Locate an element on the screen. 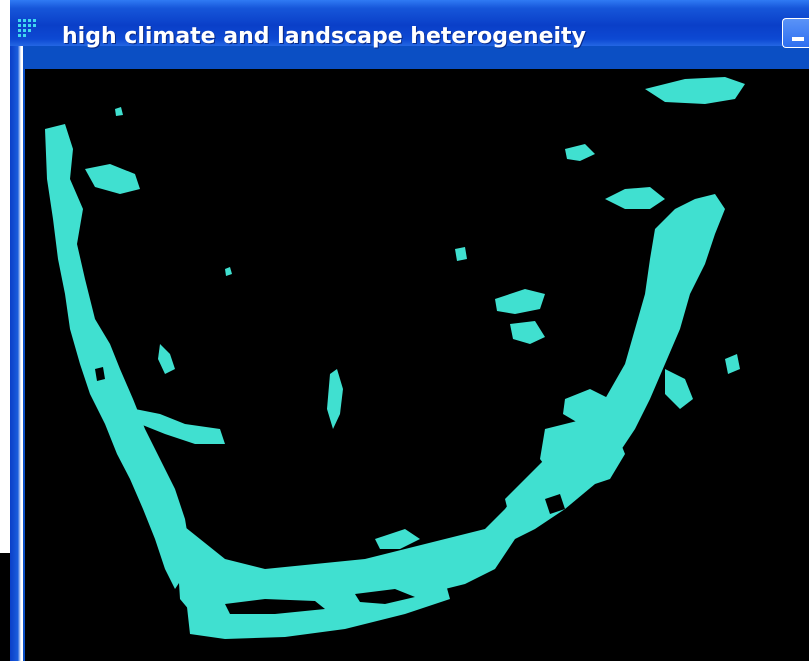 Image resolution: width=809 pixels, height=661 pixels. background-window-block is located at coordinates (5, 607).